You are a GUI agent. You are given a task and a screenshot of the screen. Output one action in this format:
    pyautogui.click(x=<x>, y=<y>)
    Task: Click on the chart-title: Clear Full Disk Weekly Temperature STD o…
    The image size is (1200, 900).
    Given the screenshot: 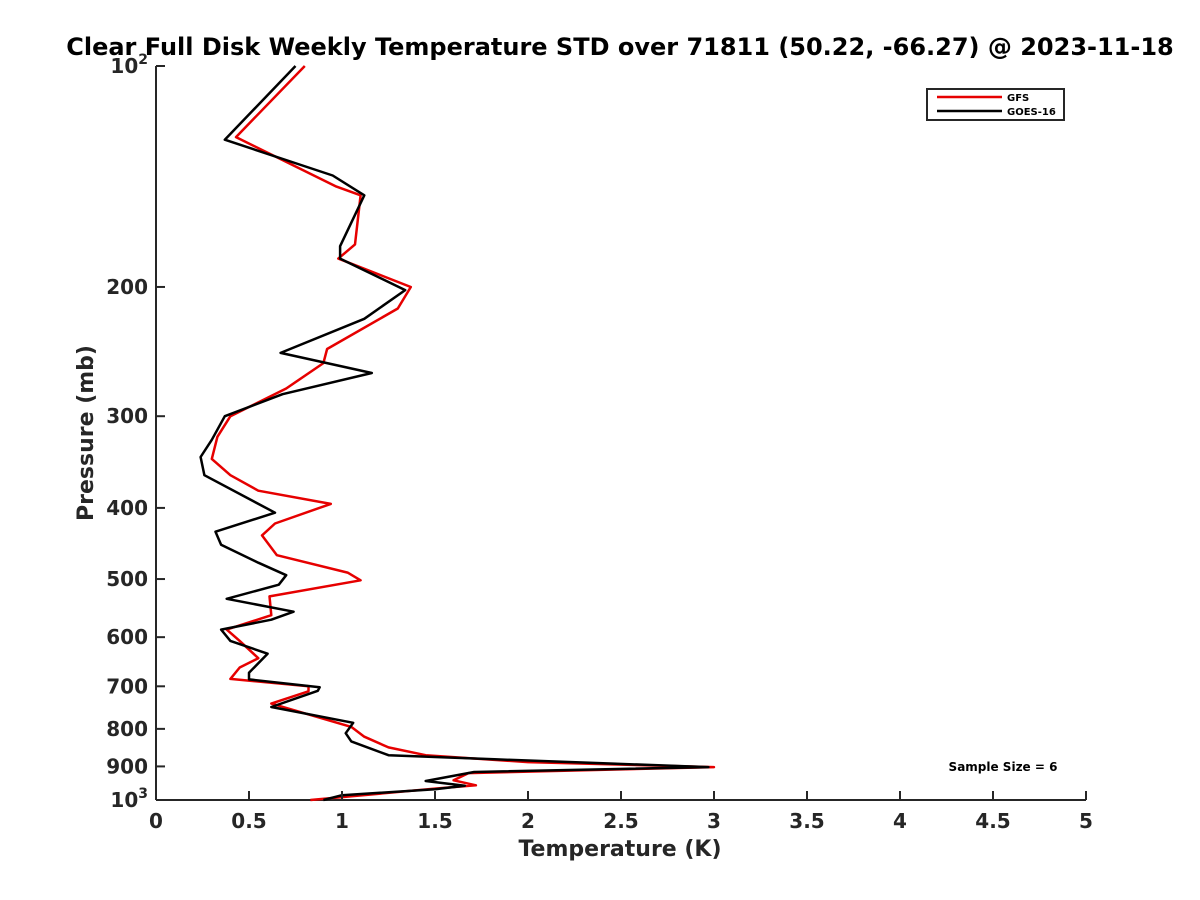 What is the action you would take?
    pyautogui.click(x=620, y=47)
    